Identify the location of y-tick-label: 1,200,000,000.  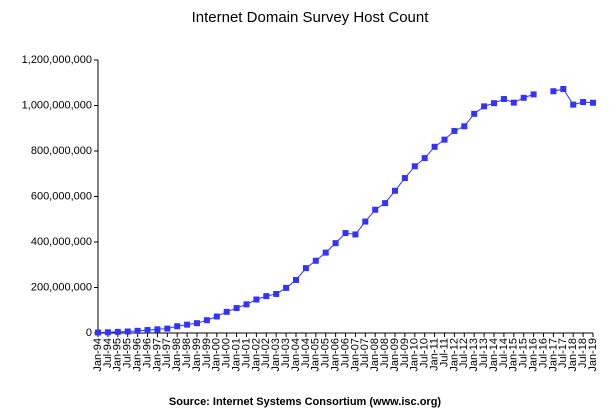
(57, 60).